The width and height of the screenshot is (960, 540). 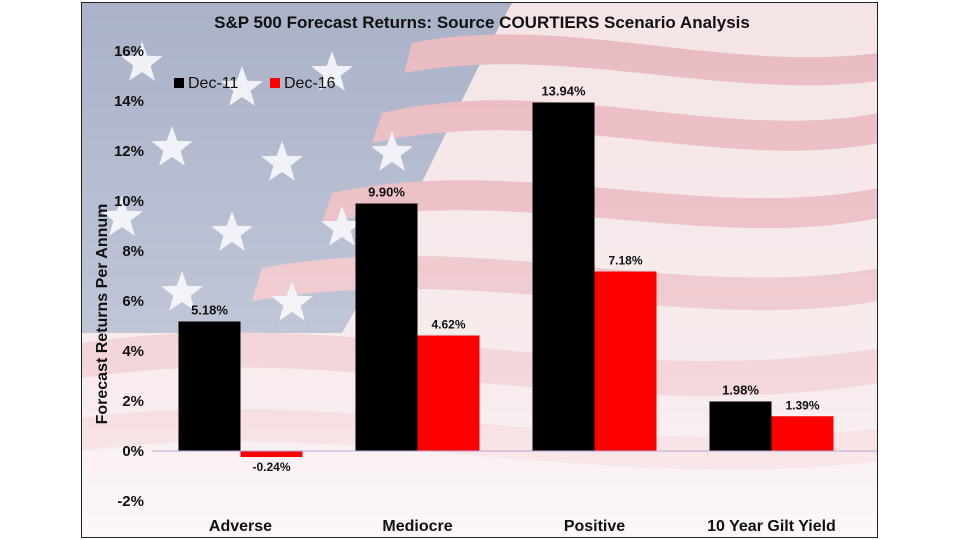 What do you see at coordinates (625, 261) in the screenshot?
I see `data-label: 7.18%` at bounding box center [625, 261].